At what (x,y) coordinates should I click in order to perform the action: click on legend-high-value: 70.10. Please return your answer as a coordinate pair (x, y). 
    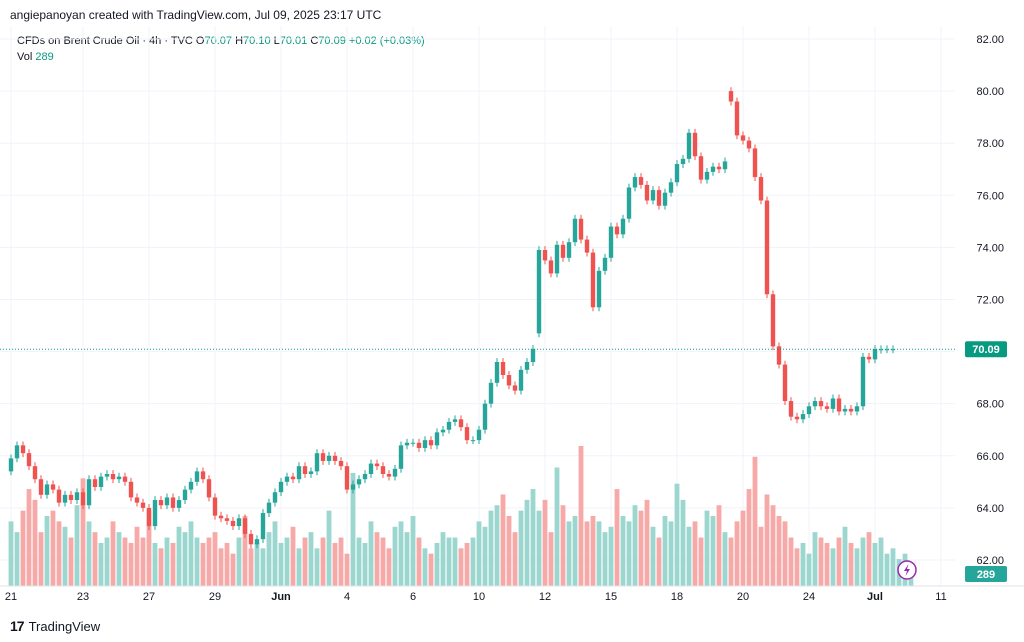
    Looking at the image, I should click on (257, 41).